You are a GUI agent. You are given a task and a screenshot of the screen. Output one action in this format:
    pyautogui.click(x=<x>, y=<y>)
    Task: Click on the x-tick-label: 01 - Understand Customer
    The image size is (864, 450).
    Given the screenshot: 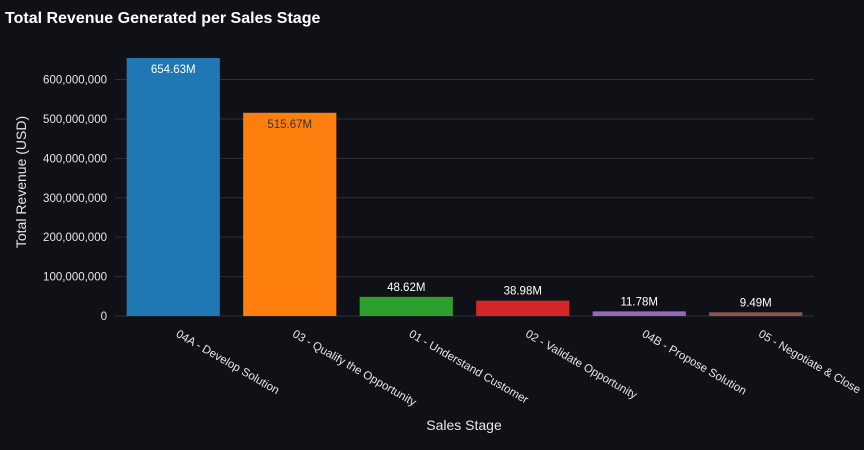 What is the action you would take?
    pyautogui.click(x=468, y=367)
    